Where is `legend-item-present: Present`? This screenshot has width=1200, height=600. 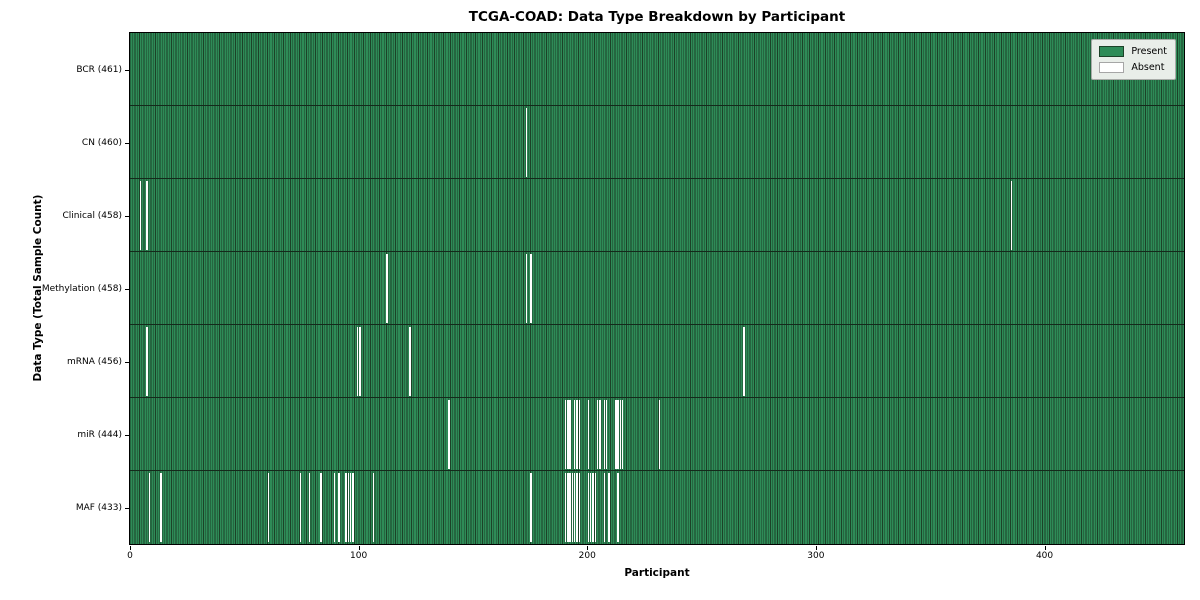
legend-item-present: Present is located at coordinates (1133, 51).